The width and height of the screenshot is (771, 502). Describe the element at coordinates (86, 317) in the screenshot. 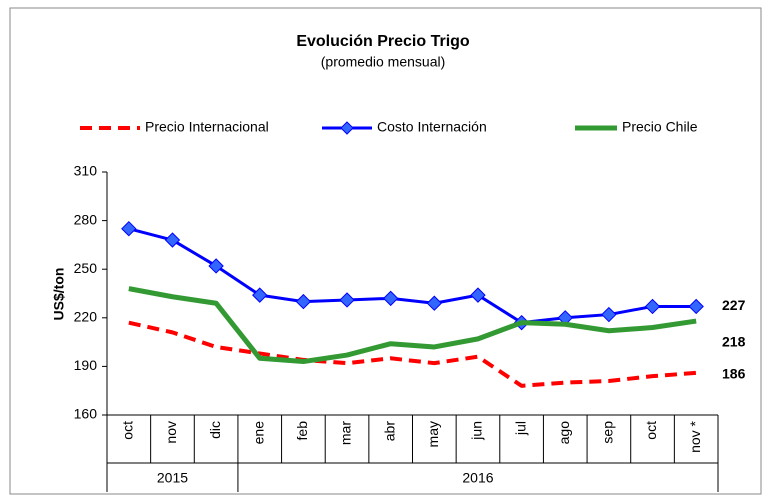

I see `y-tick-label: 220` at that location.